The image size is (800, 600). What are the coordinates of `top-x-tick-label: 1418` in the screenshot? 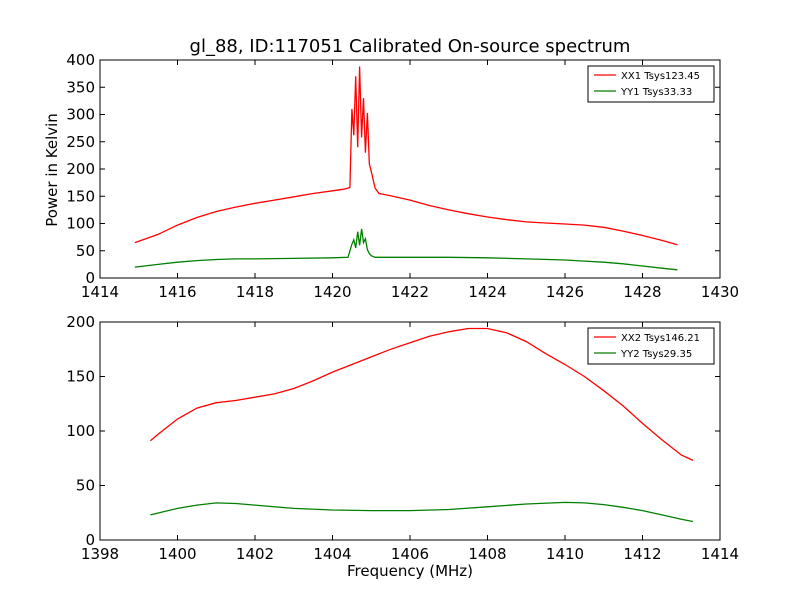 It's located at (255, 292).